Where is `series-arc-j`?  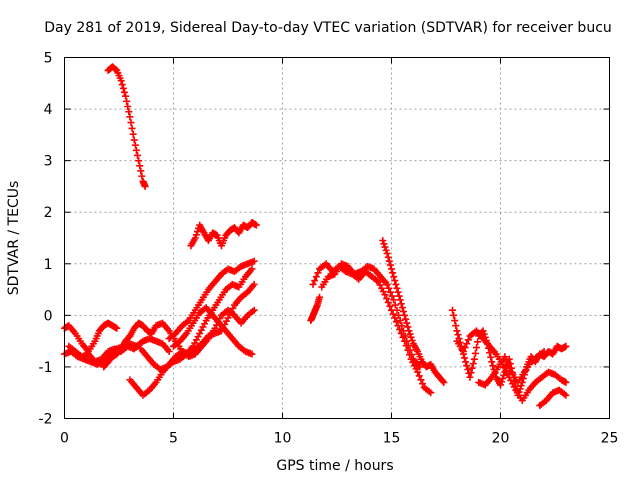
series-arc-j is located at coordinates (211, 300).